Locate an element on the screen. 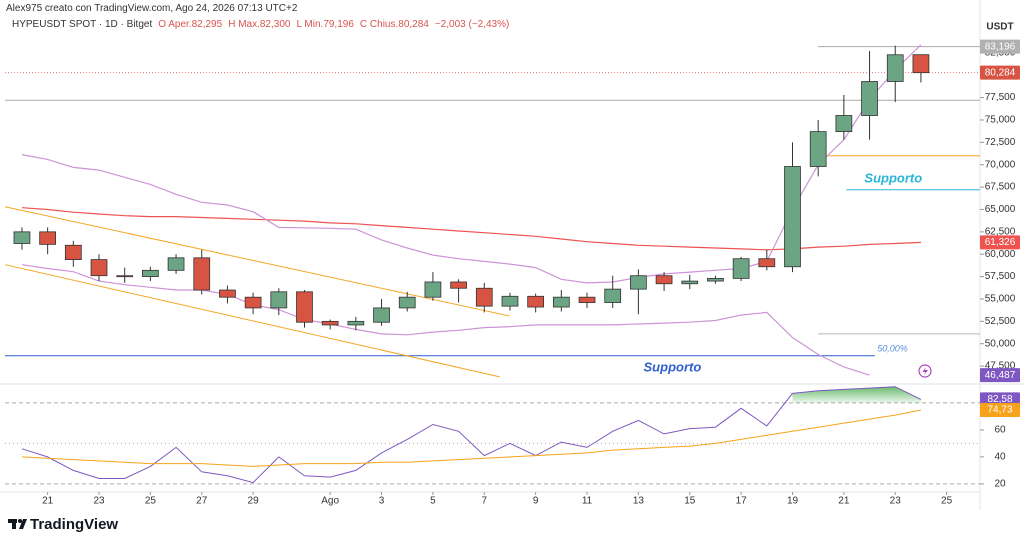 This screenshot has height=543, width=1024. x-tick-label: 13 is located at coordinates (639, 501).